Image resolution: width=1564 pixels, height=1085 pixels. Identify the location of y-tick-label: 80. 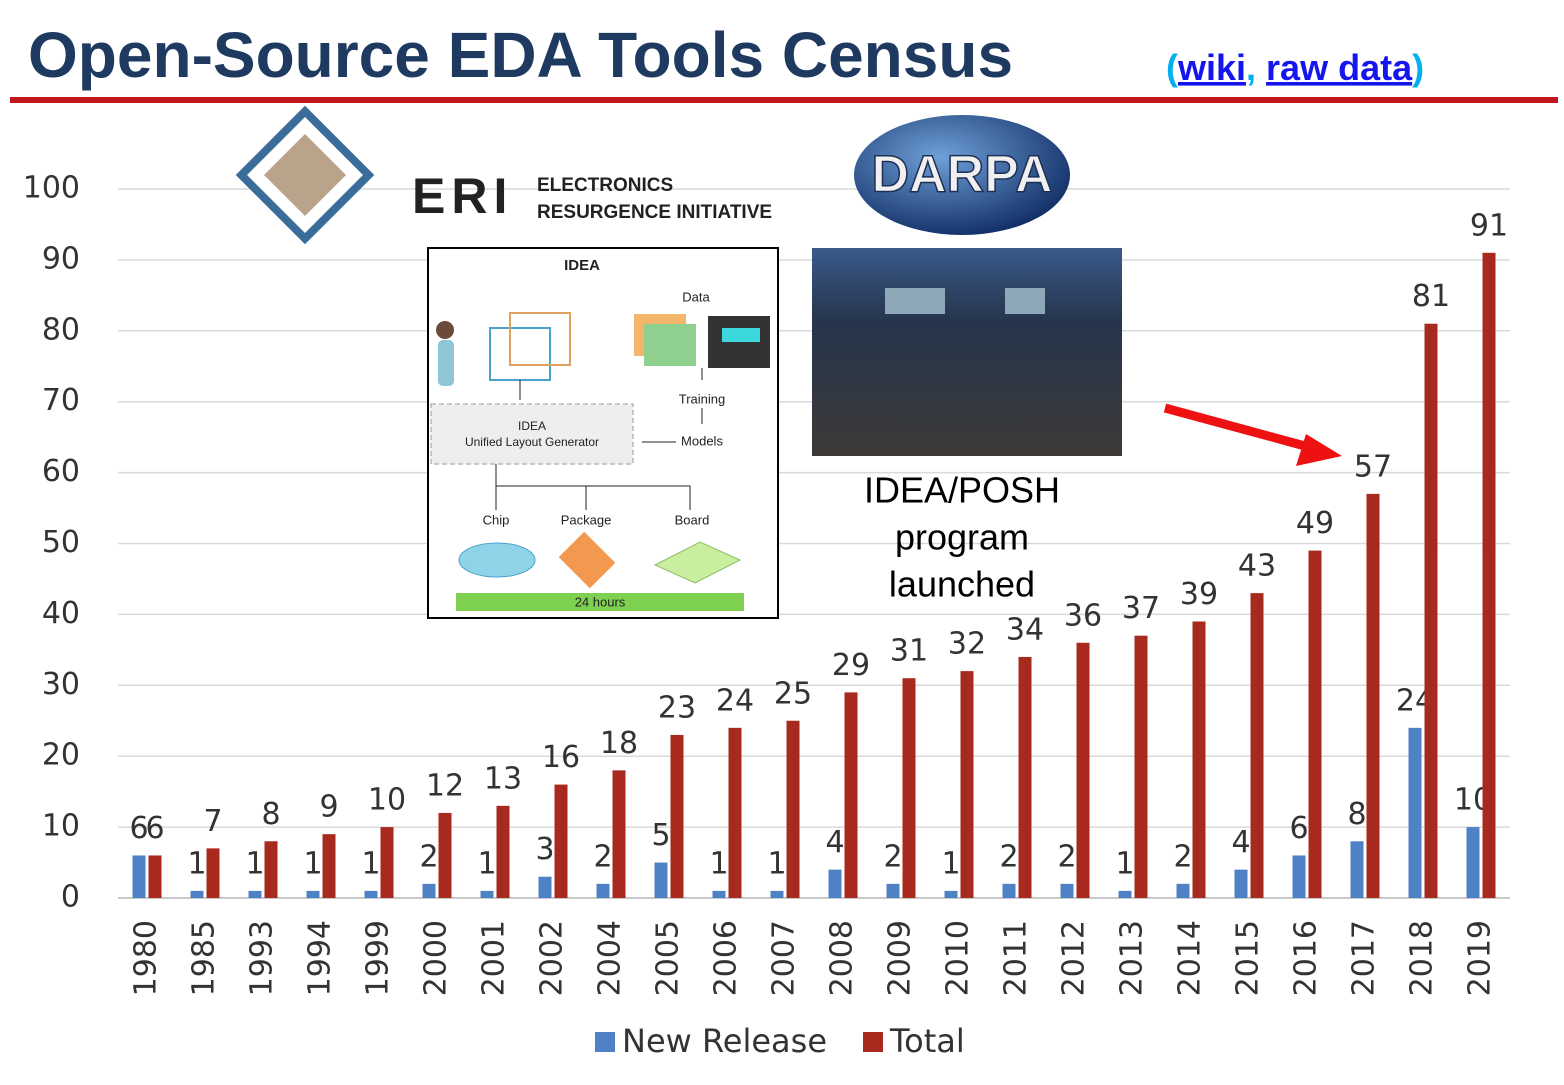
(61, 329).